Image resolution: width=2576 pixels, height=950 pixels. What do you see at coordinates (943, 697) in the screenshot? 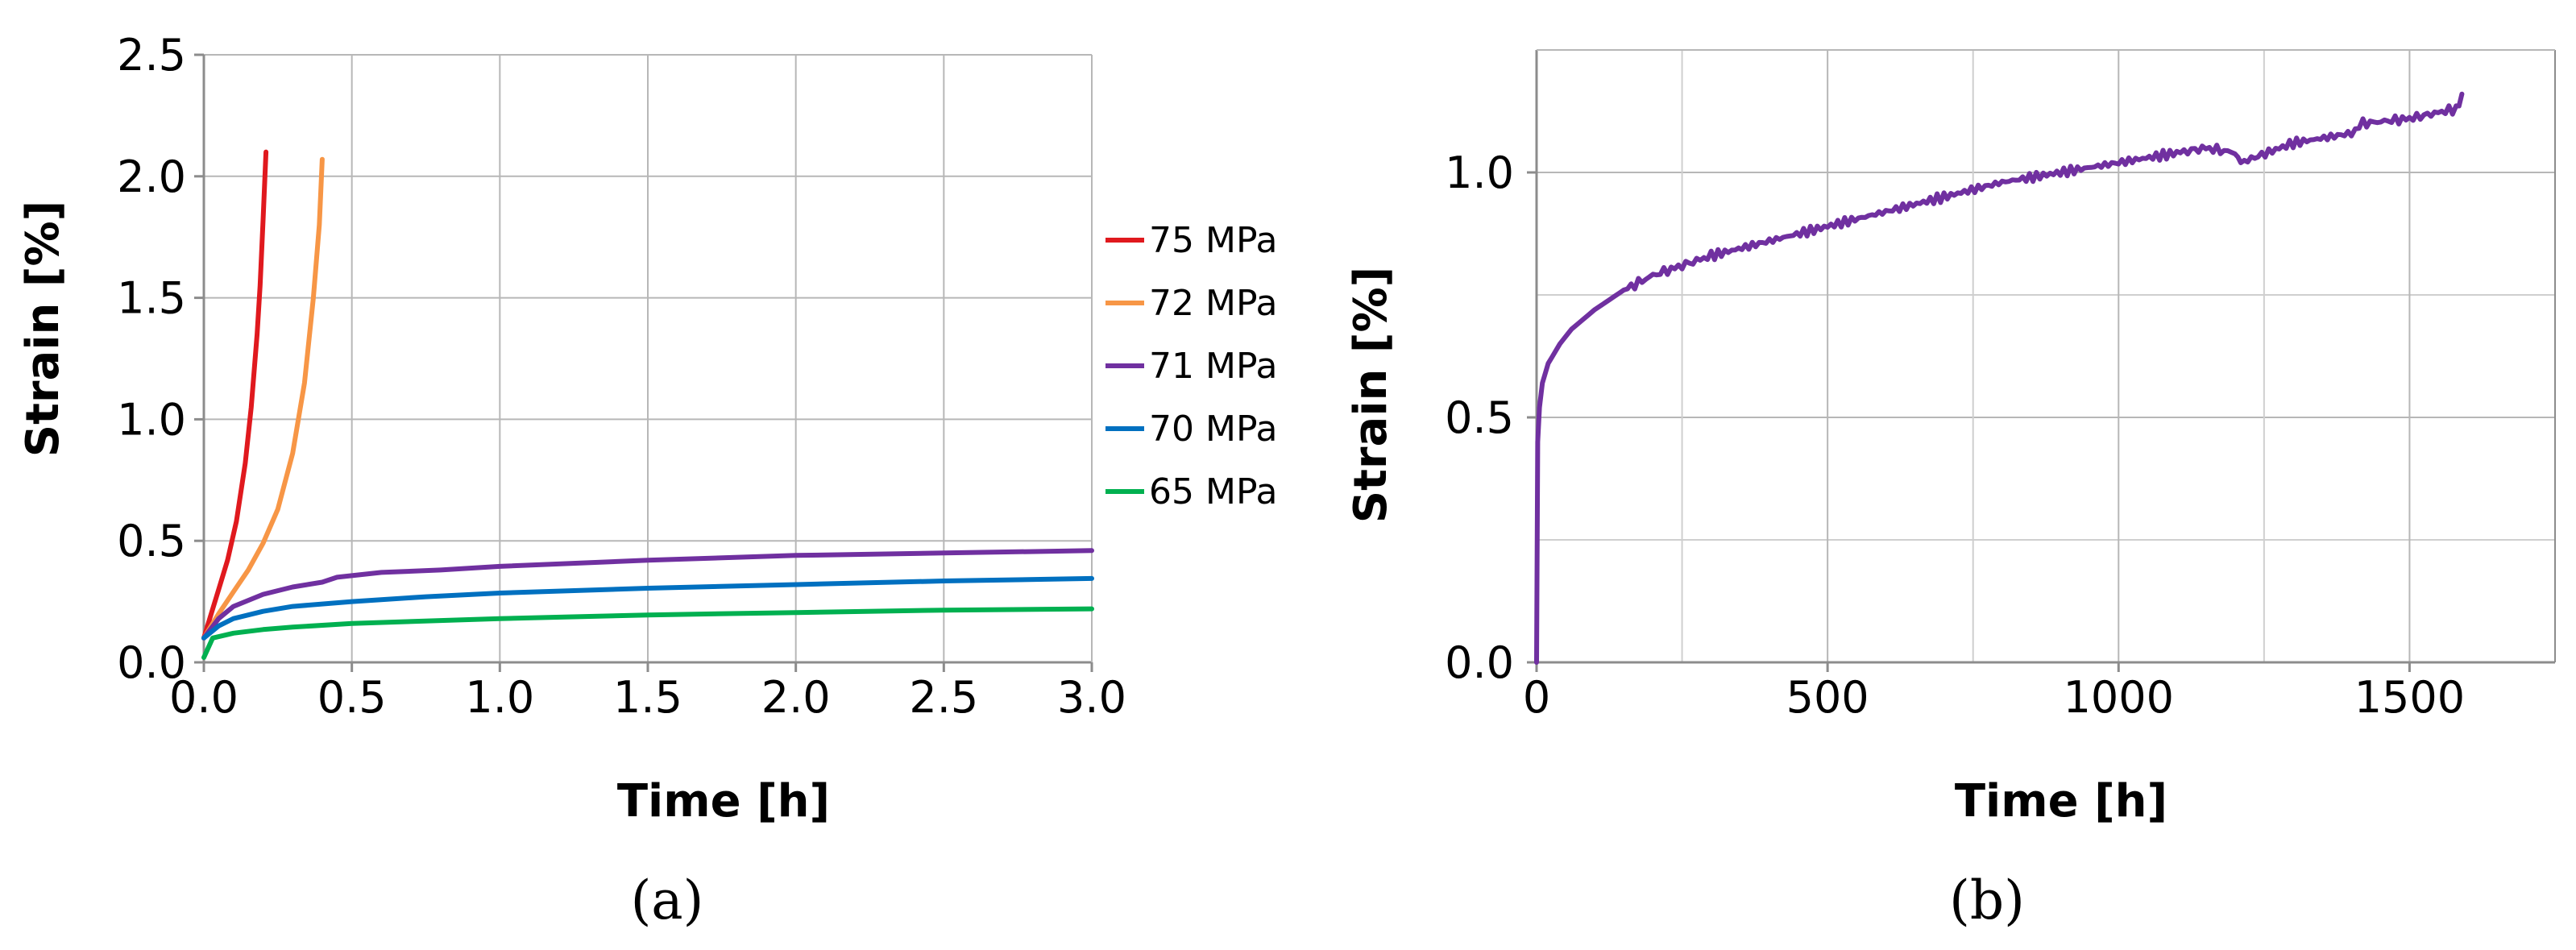
I see `chart-a-x-tick-label: 2.5` at bounding box center [943, 697].